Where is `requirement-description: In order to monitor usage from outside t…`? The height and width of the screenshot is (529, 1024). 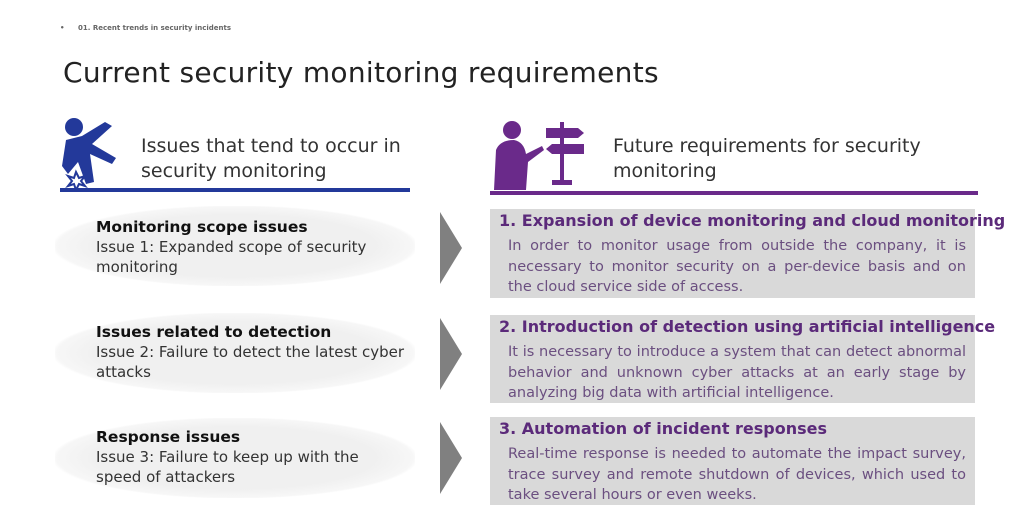
requirement-description: In order to monitor usage from outside t… is located at coordinates (737, 266).